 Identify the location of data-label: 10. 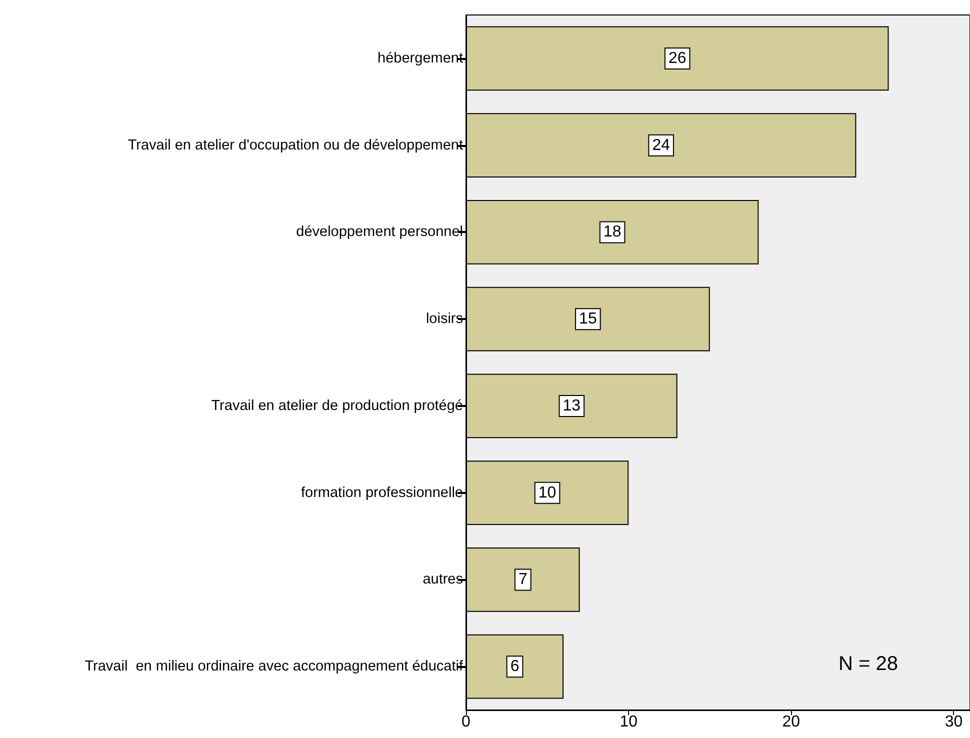
(547, 493).